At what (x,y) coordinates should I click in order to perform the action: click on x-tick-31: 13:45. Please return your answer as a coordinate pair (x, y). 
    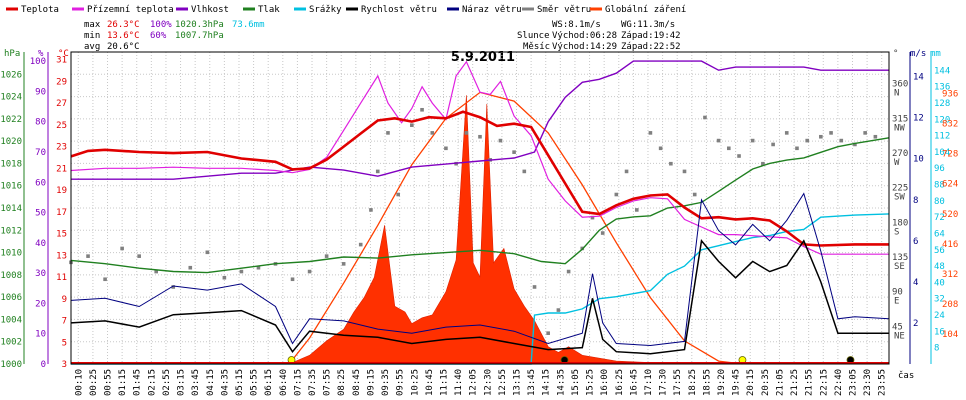
    Looking at the image, I should click on (532, 382).